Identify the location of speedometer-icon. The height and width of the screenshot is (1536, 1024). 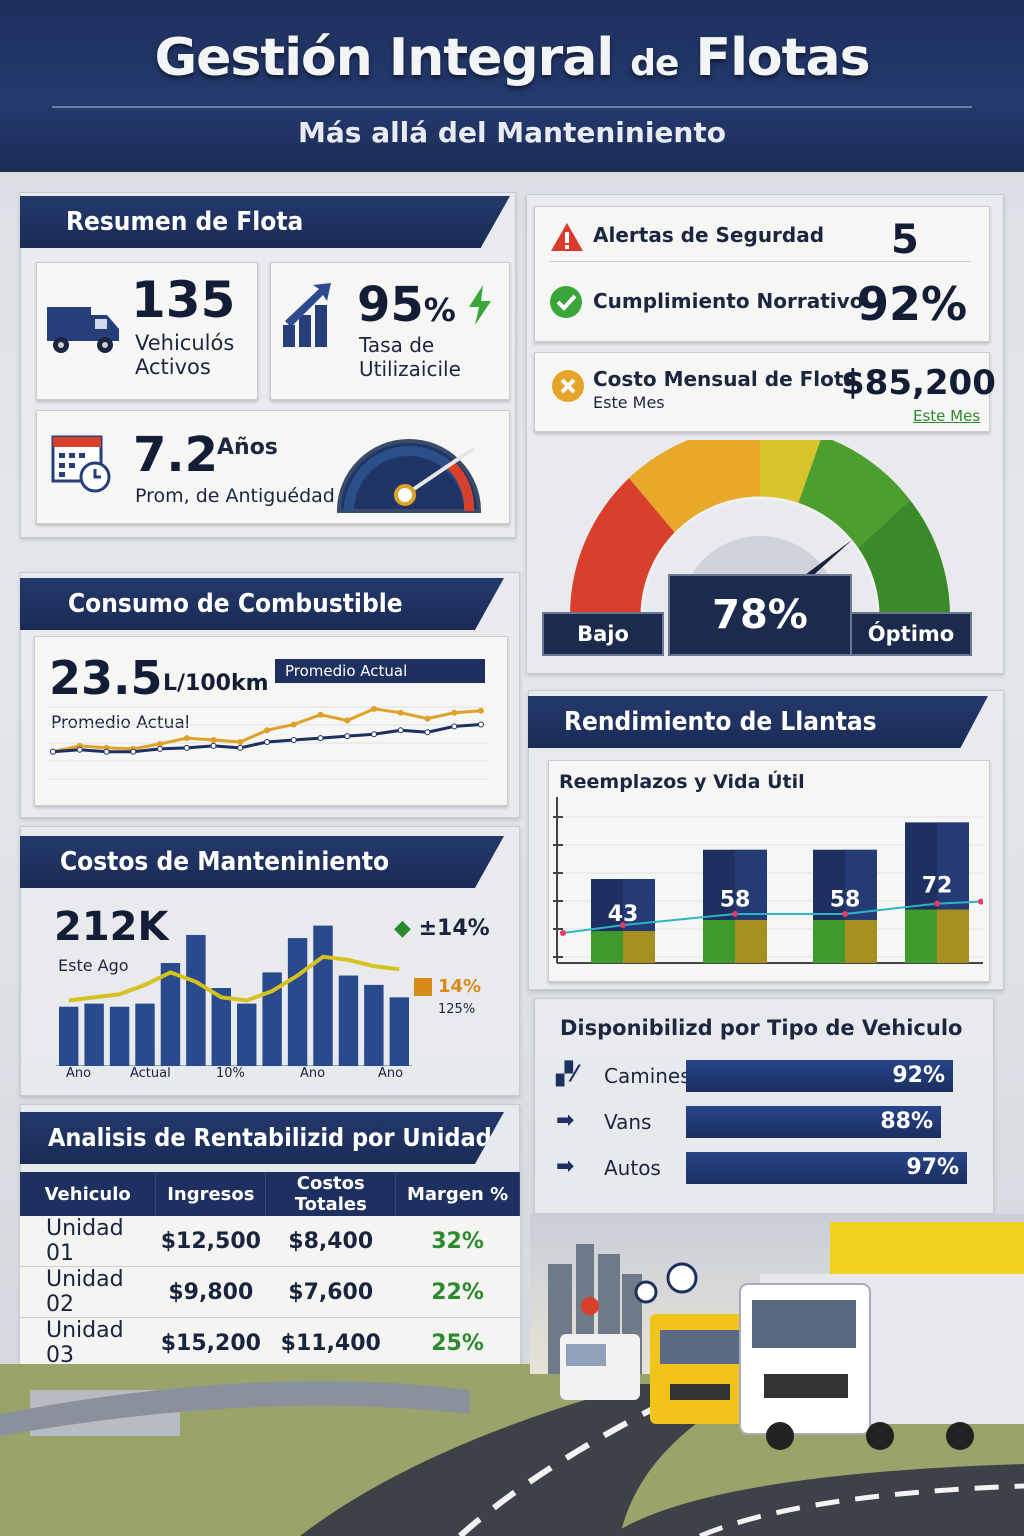
(409, 476).